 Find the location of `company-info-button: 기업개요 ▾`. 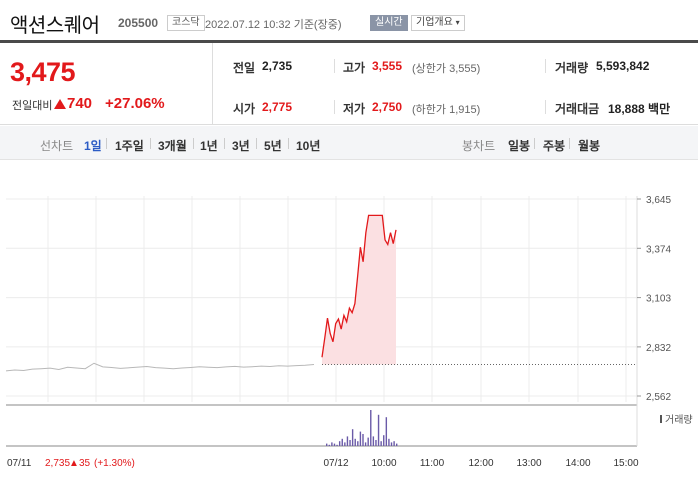

company-info-button: 기업개요 ▾ is located at coordinates (438, 23).